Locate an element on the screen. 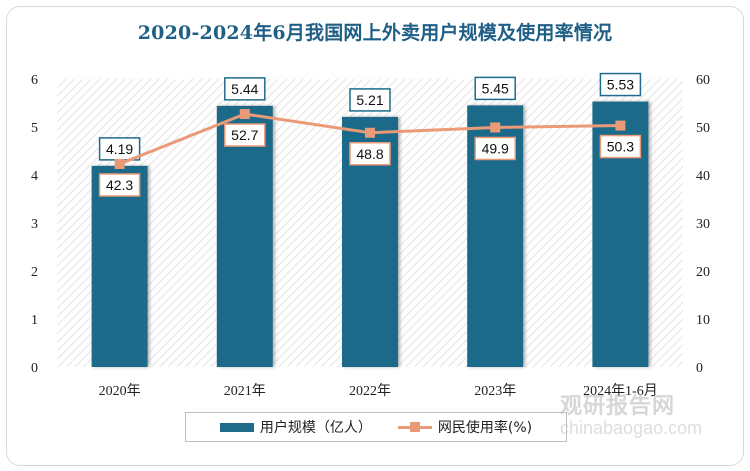  x-tick-4: 2024年1-6月 is located at coordinates (620, 391).